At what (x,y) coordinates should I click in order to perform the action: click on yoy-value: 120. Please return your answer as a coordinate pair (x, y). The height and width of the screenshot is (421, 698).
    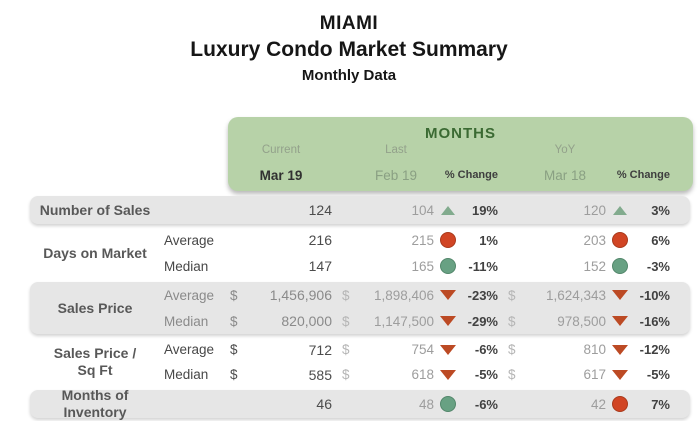
    Looking at the image, I should click on (594, 210).